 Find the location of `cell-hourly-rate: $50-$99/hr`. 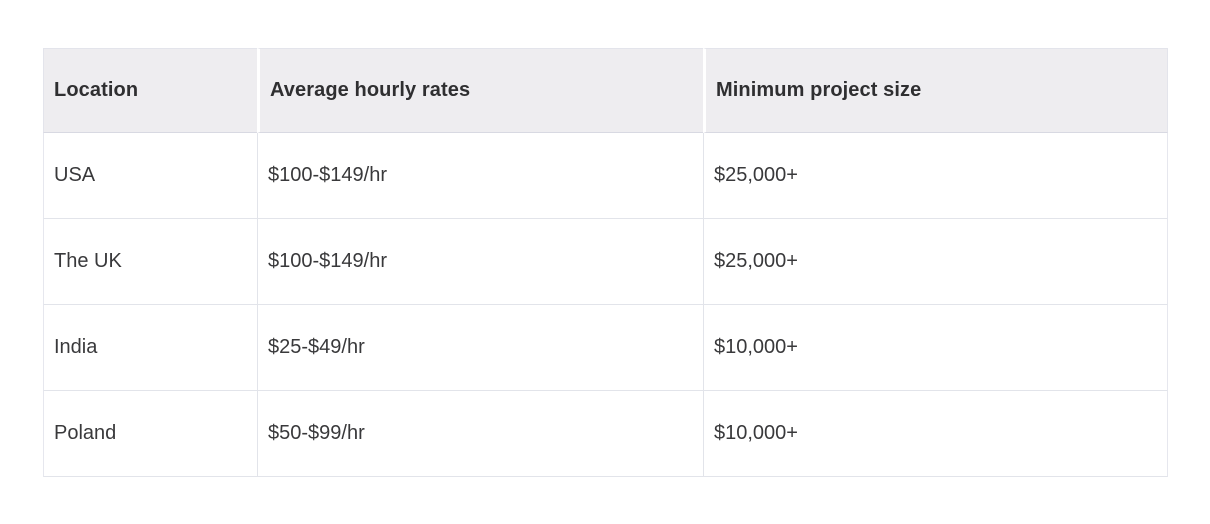

cell-hourly-rate: $50-$99/hr is located at coordinates (480, 434).